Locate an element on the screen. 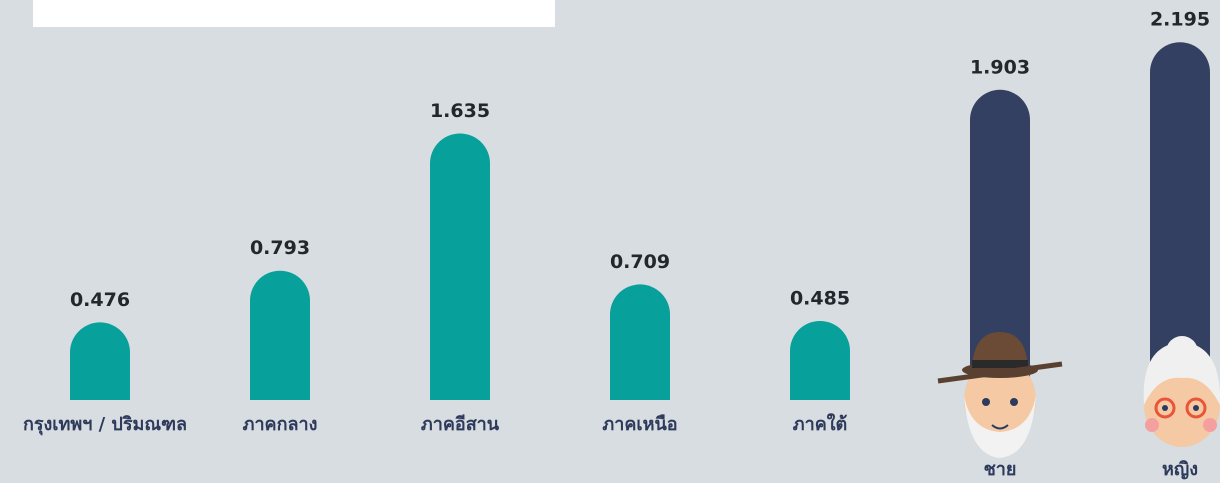  value-label: 0.485 is located at coordinates (820, 298).